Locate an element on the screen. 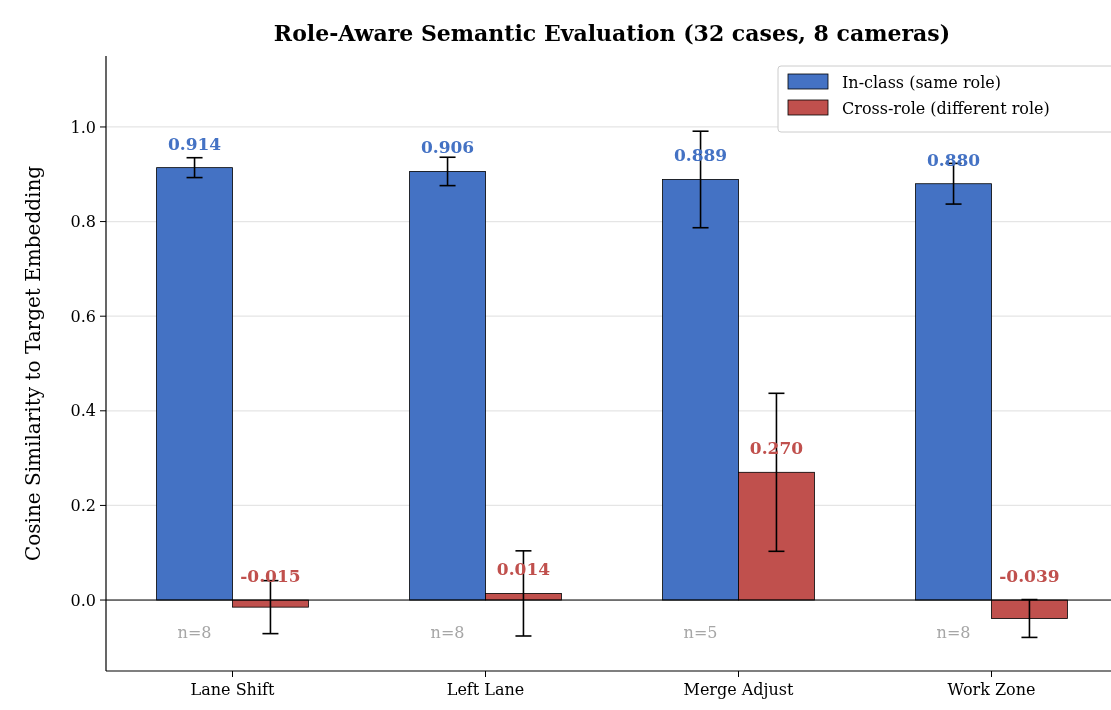 The height and width of the screenshot is (710, 1111). legend-label: Cross-role (different role) is located at coordinates (946, 108).